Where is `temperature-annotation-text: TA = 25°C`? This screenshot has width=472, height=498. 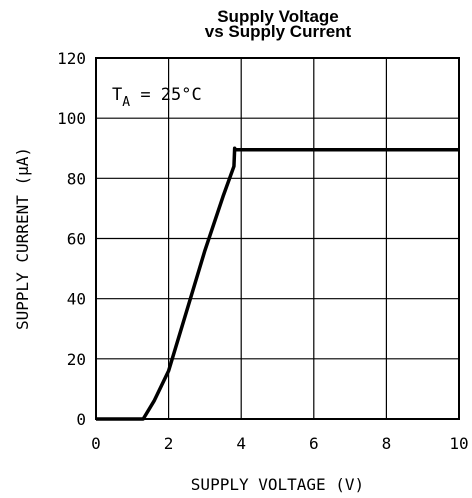
temperature-annotation-text: TA = 25°C is located at coordinates (157, 97).